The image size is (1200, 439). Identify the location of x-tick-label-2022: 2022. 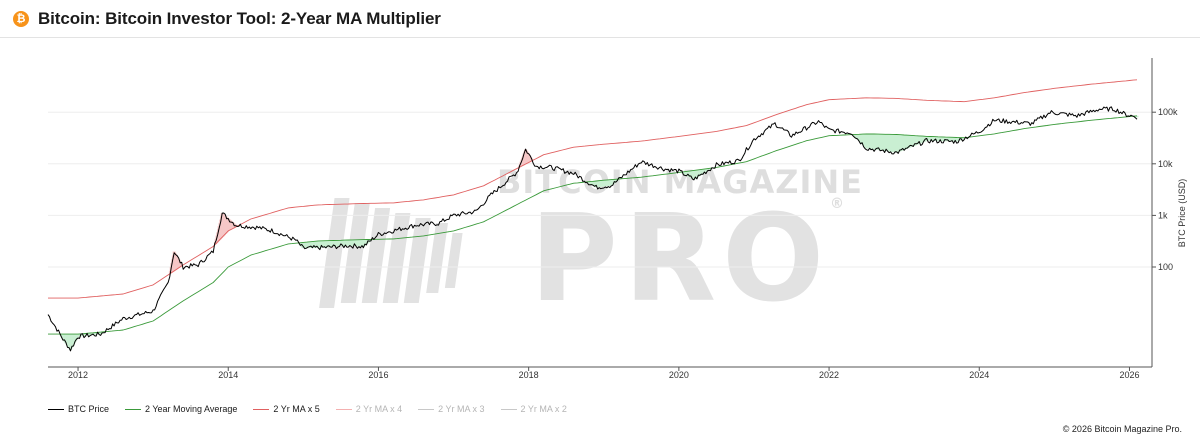
(829, 375).